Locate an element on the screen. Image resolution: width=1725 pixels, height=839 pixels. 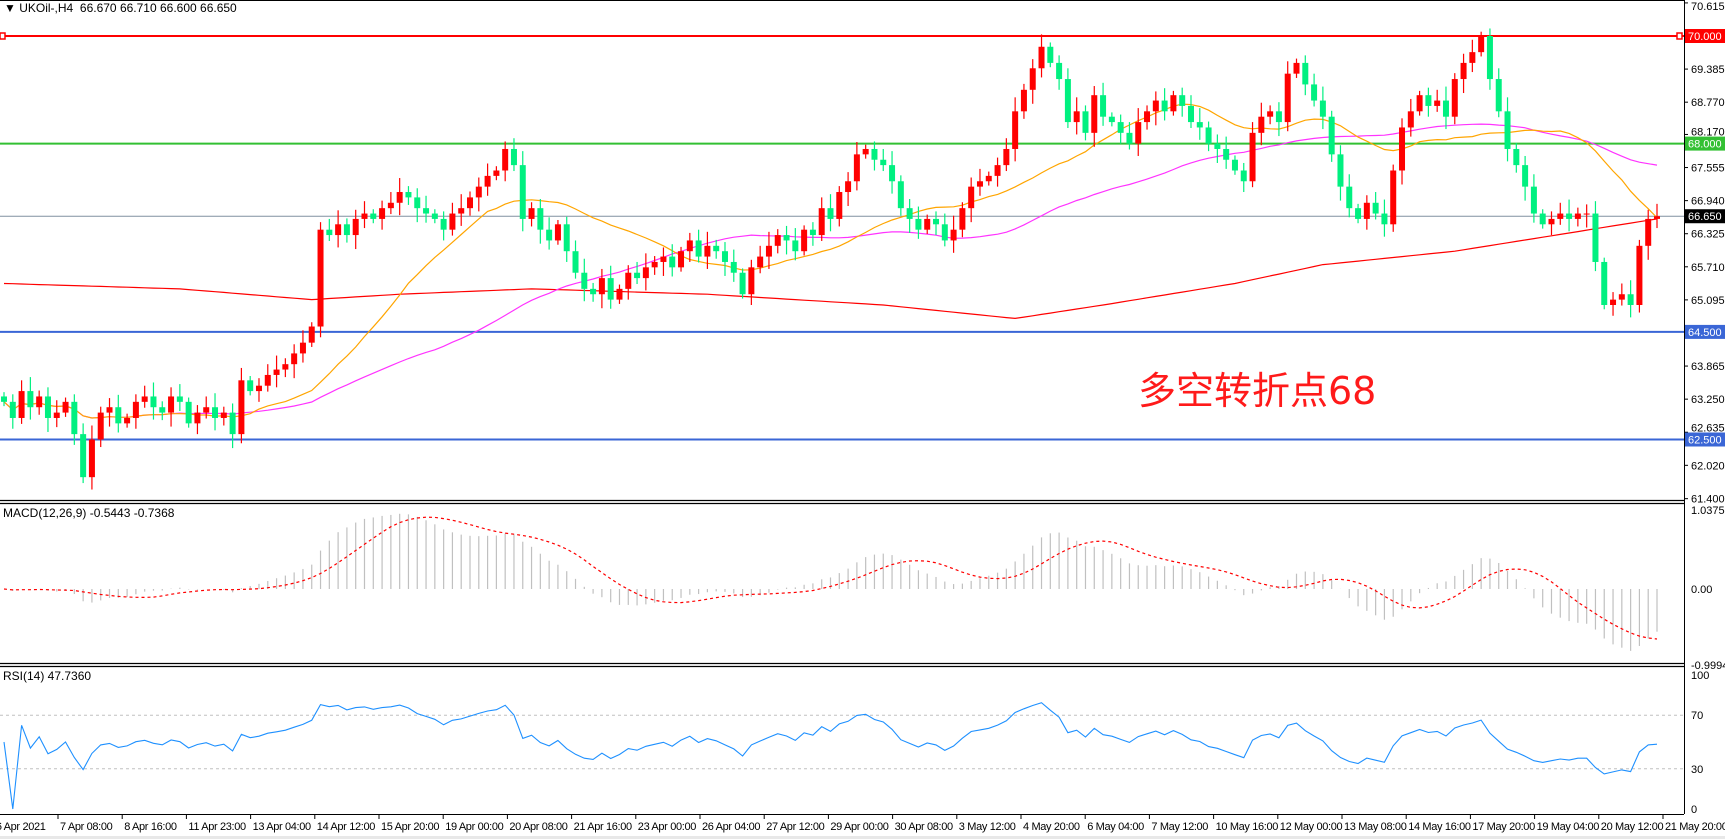
bottom-strip is located at coordinates (862, 837).